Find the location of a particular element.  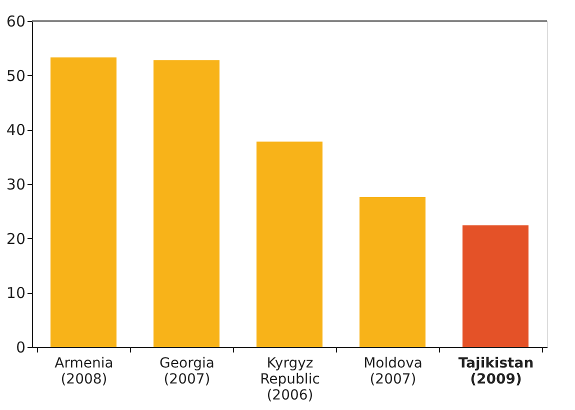

x-tick-label: Moldova (2007) is located at coordinates (393, 372).